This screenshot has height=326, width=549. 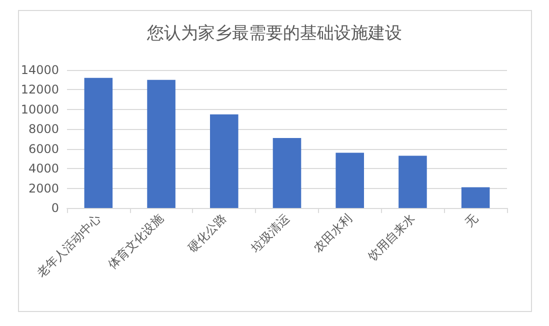 What do you see at coordinates (207, 233) in the screenshot?
I see `x-tick-label: 硬化公路` at bounding box center [207, 233].